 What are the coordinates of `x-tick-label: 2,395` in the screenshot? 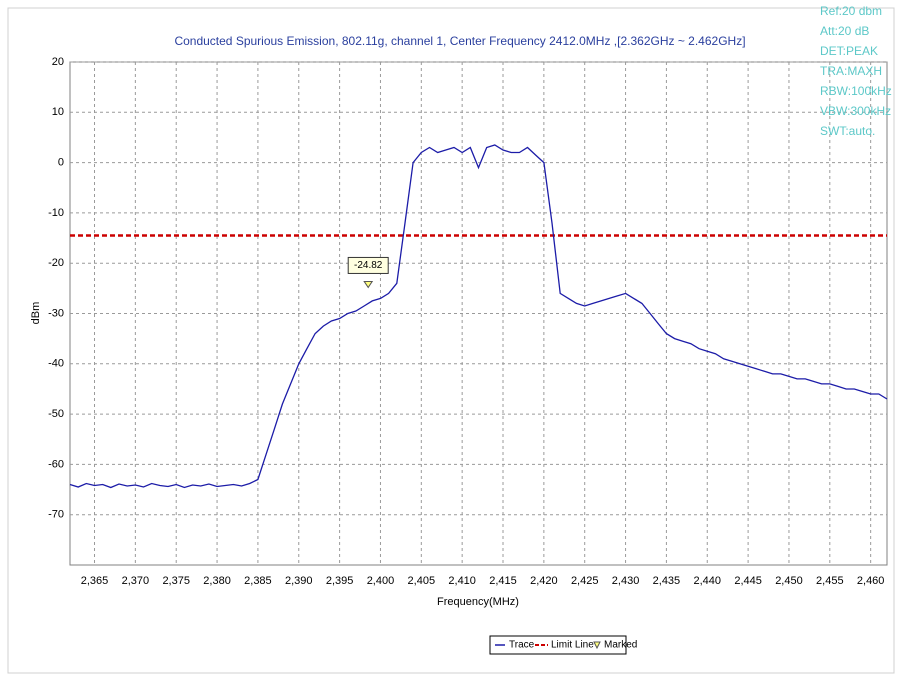 It's located at (340, 581).